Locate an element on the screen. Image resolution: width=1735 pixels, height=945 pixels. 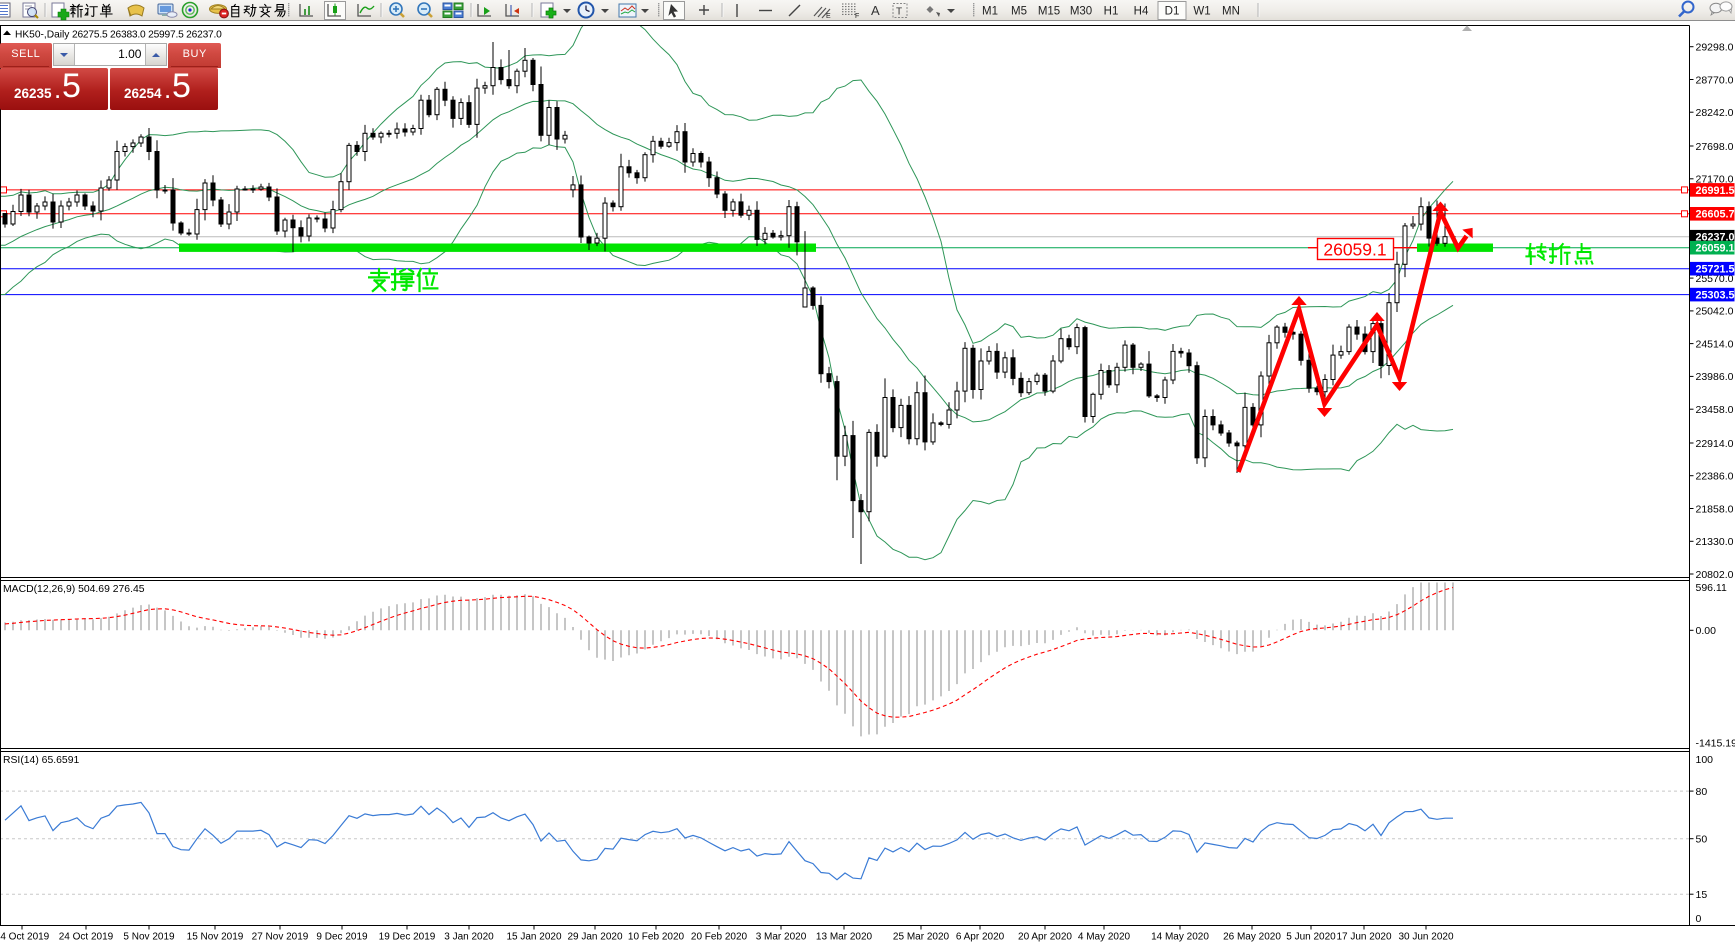
svg-text: M5 is located at coordinates (1019, 12).